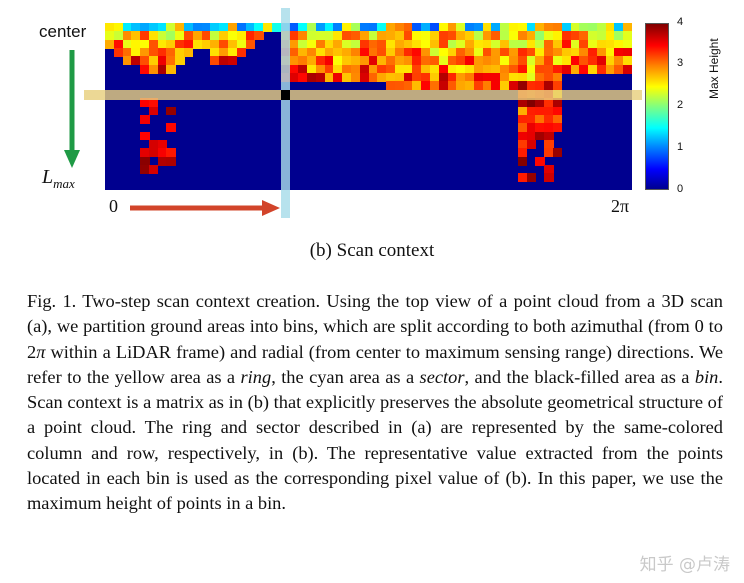 This screenshot has height=583, width=744. Describe the element at coordinates (620, 206) in the screenshot. I see `azimuth-2pi-label: 2π` at that location.